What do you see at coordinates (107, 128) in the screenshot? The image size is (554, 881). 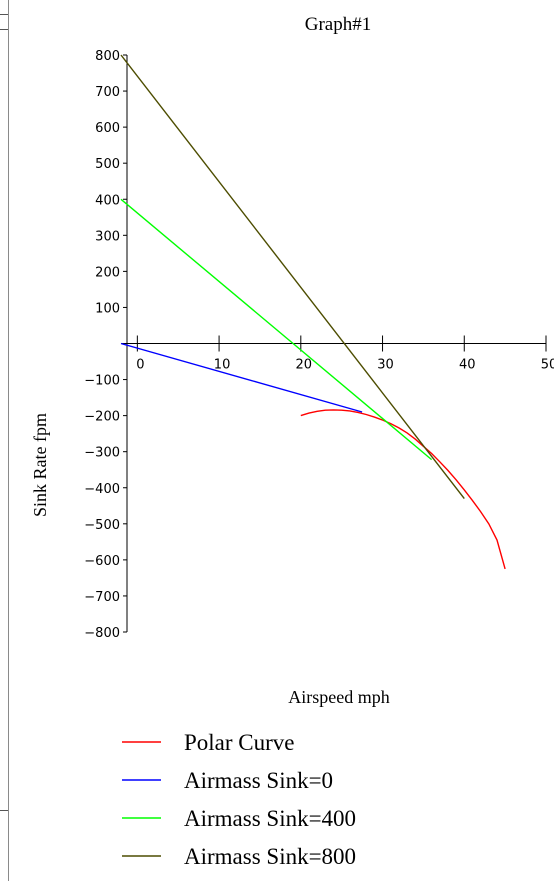 I see `y-tick-label: 600` at bounding box center [107, 128].